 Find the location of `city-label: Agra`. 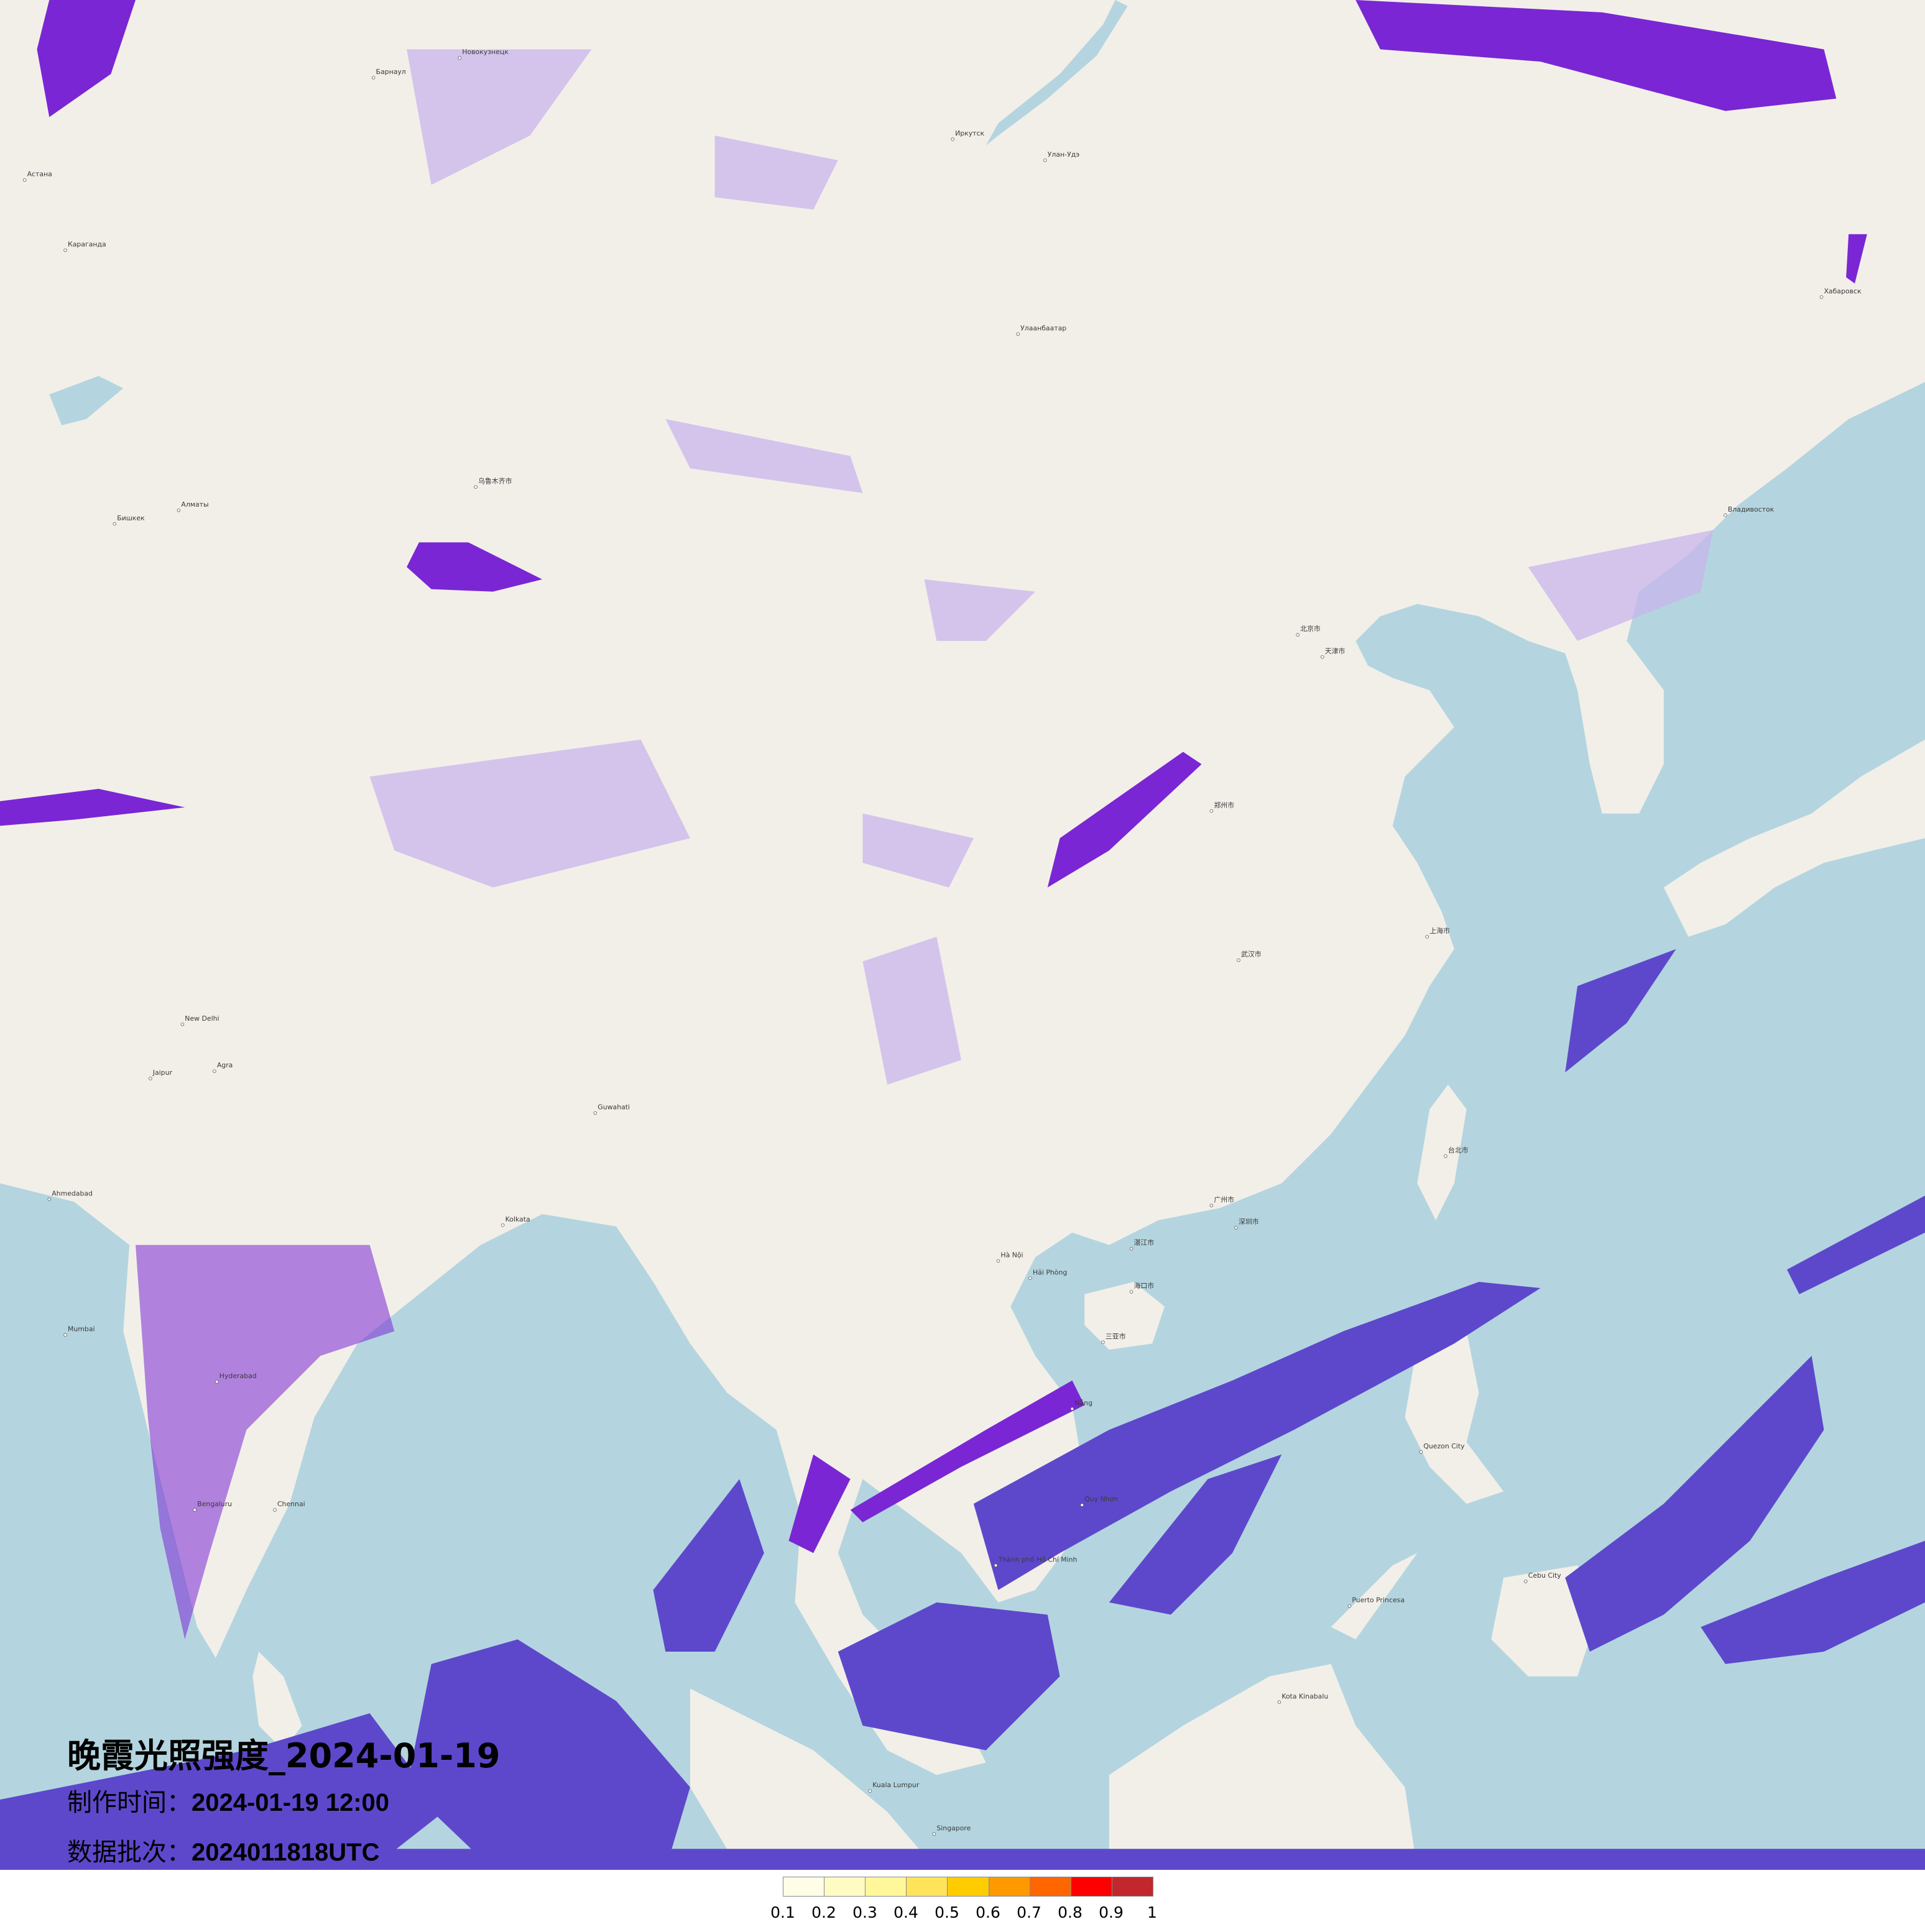

city-label: Agra is located at coordinates (225, 1065).